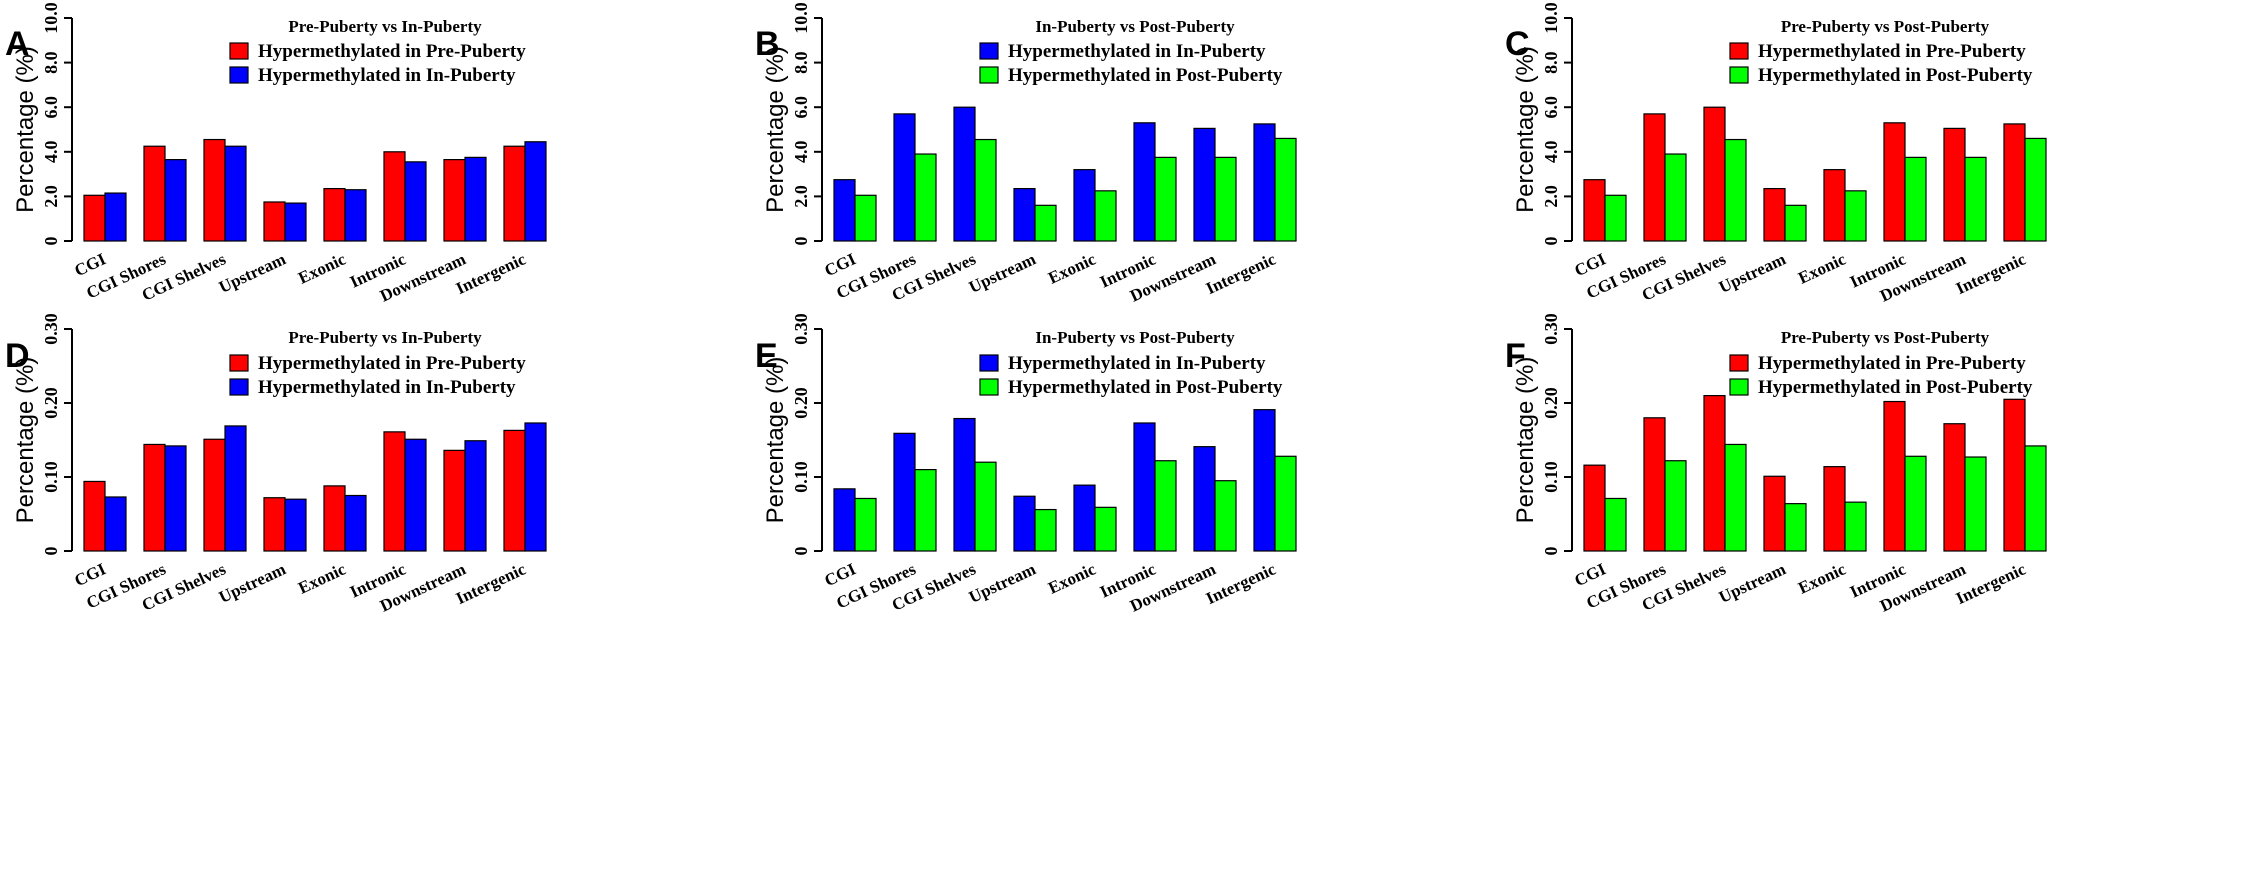 Image resolution: width=2250 pixels, height=885 pixels. What do you see at coordinates (1551, 107) in the screenshot?
I see `y-tick-label: 6.0` at bounding box center [1551, 107].